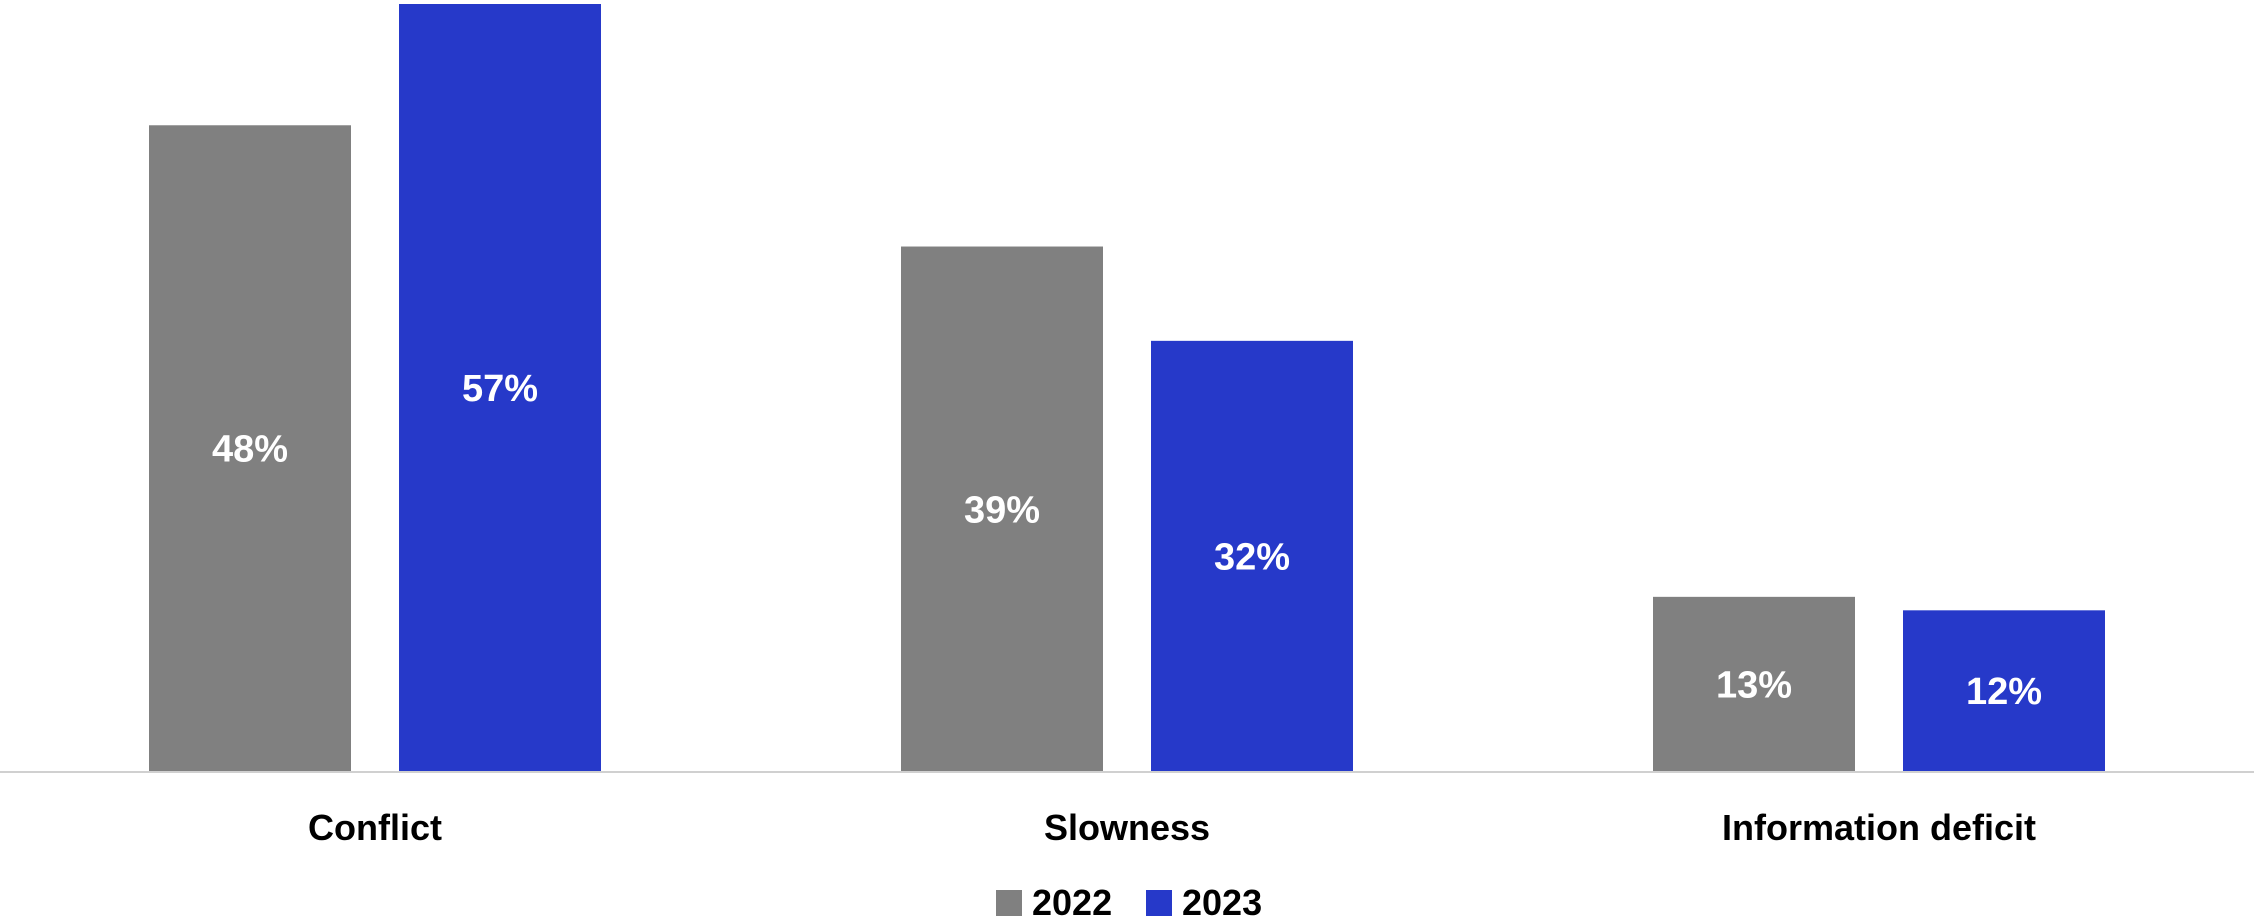  I want to click on bar-conflict-2023, so click(500, 388).